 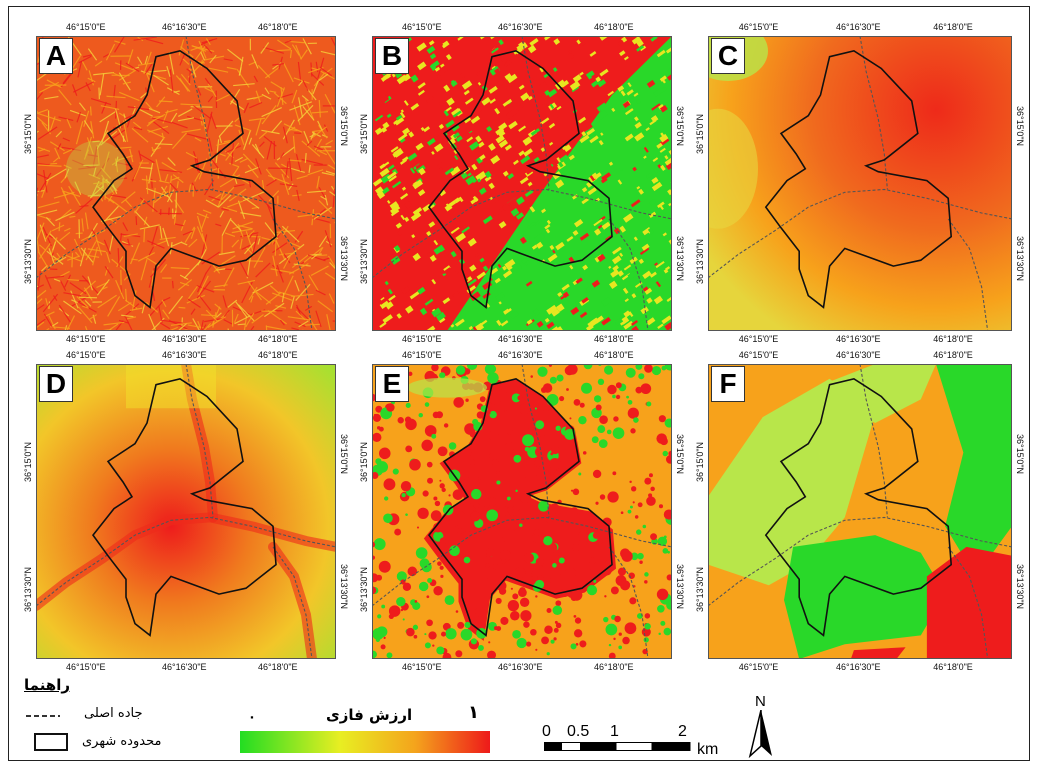 I want to click on panel-letter-a: A, so click(x=56, y=56).